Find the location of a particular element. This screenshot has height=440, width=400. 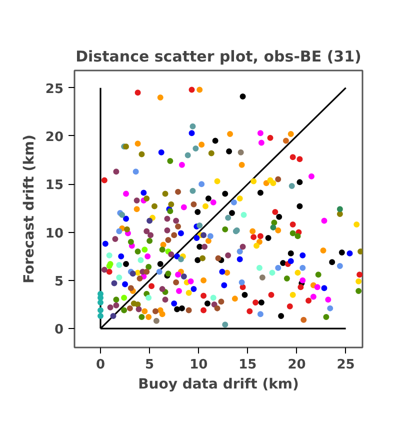

x-tick-label: 20 is located at coordinates (297, 365).